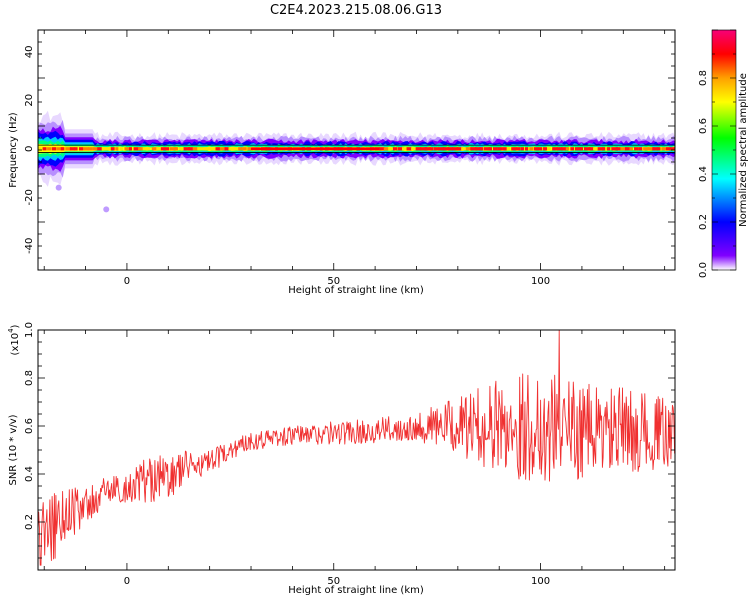 The image size is (750, 600). I want to click on spectrogram-data, so click(358, 161).